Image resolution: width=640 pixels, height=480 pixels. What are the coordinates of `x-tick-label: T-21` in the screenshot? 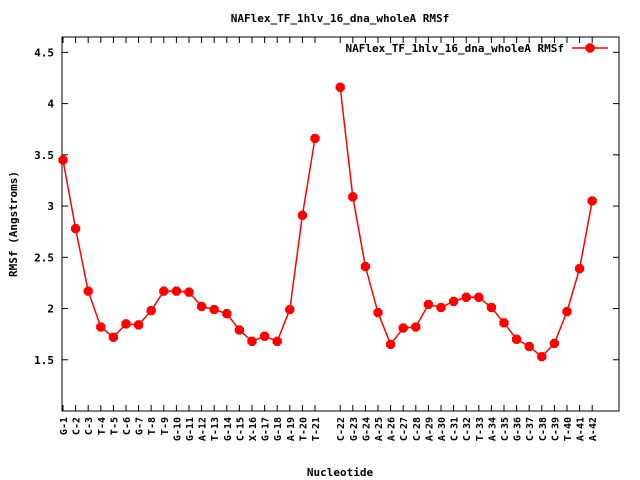 It's located at (316, 429).